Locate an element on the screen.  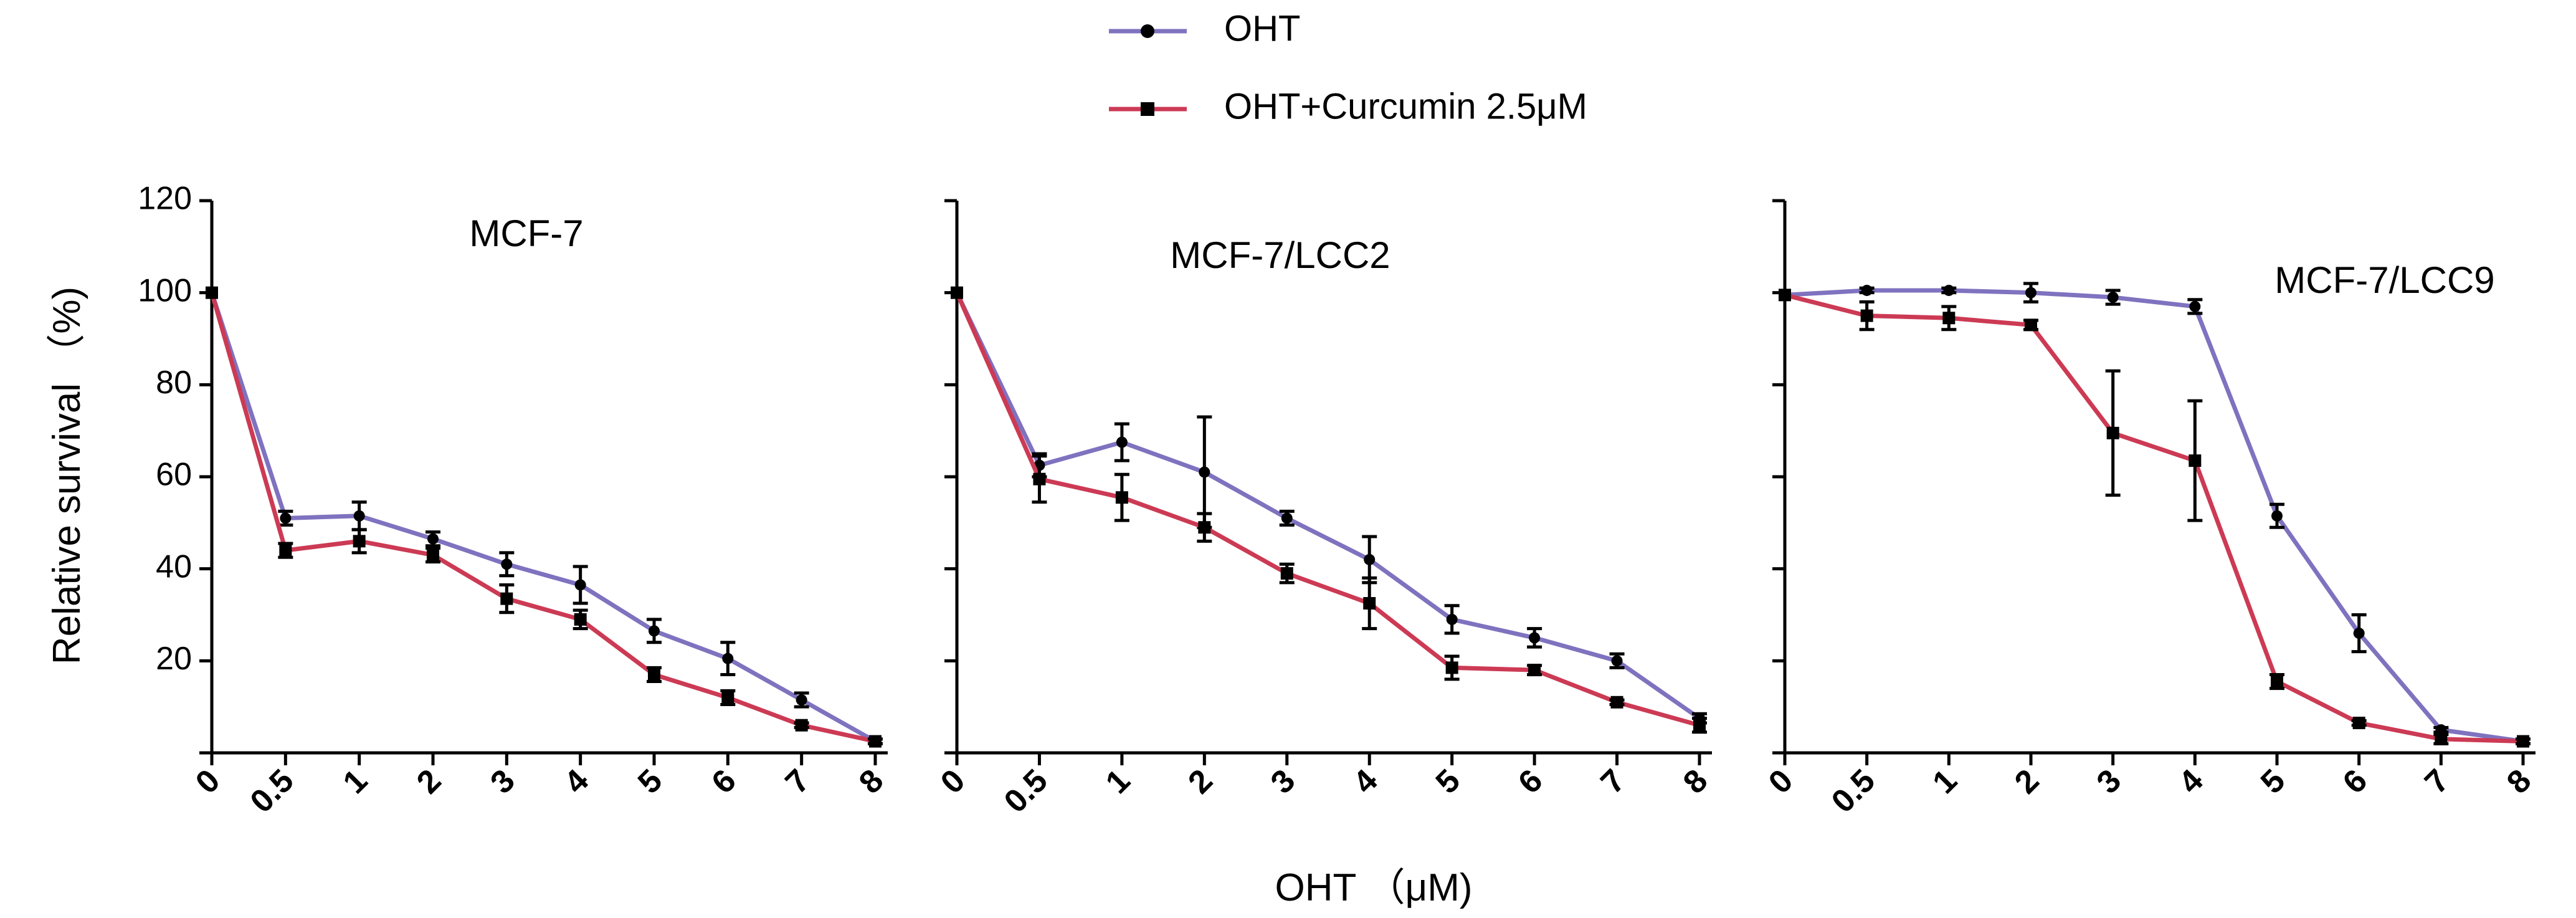
panel2-series-1-line is located at coordinates (1327, 506).